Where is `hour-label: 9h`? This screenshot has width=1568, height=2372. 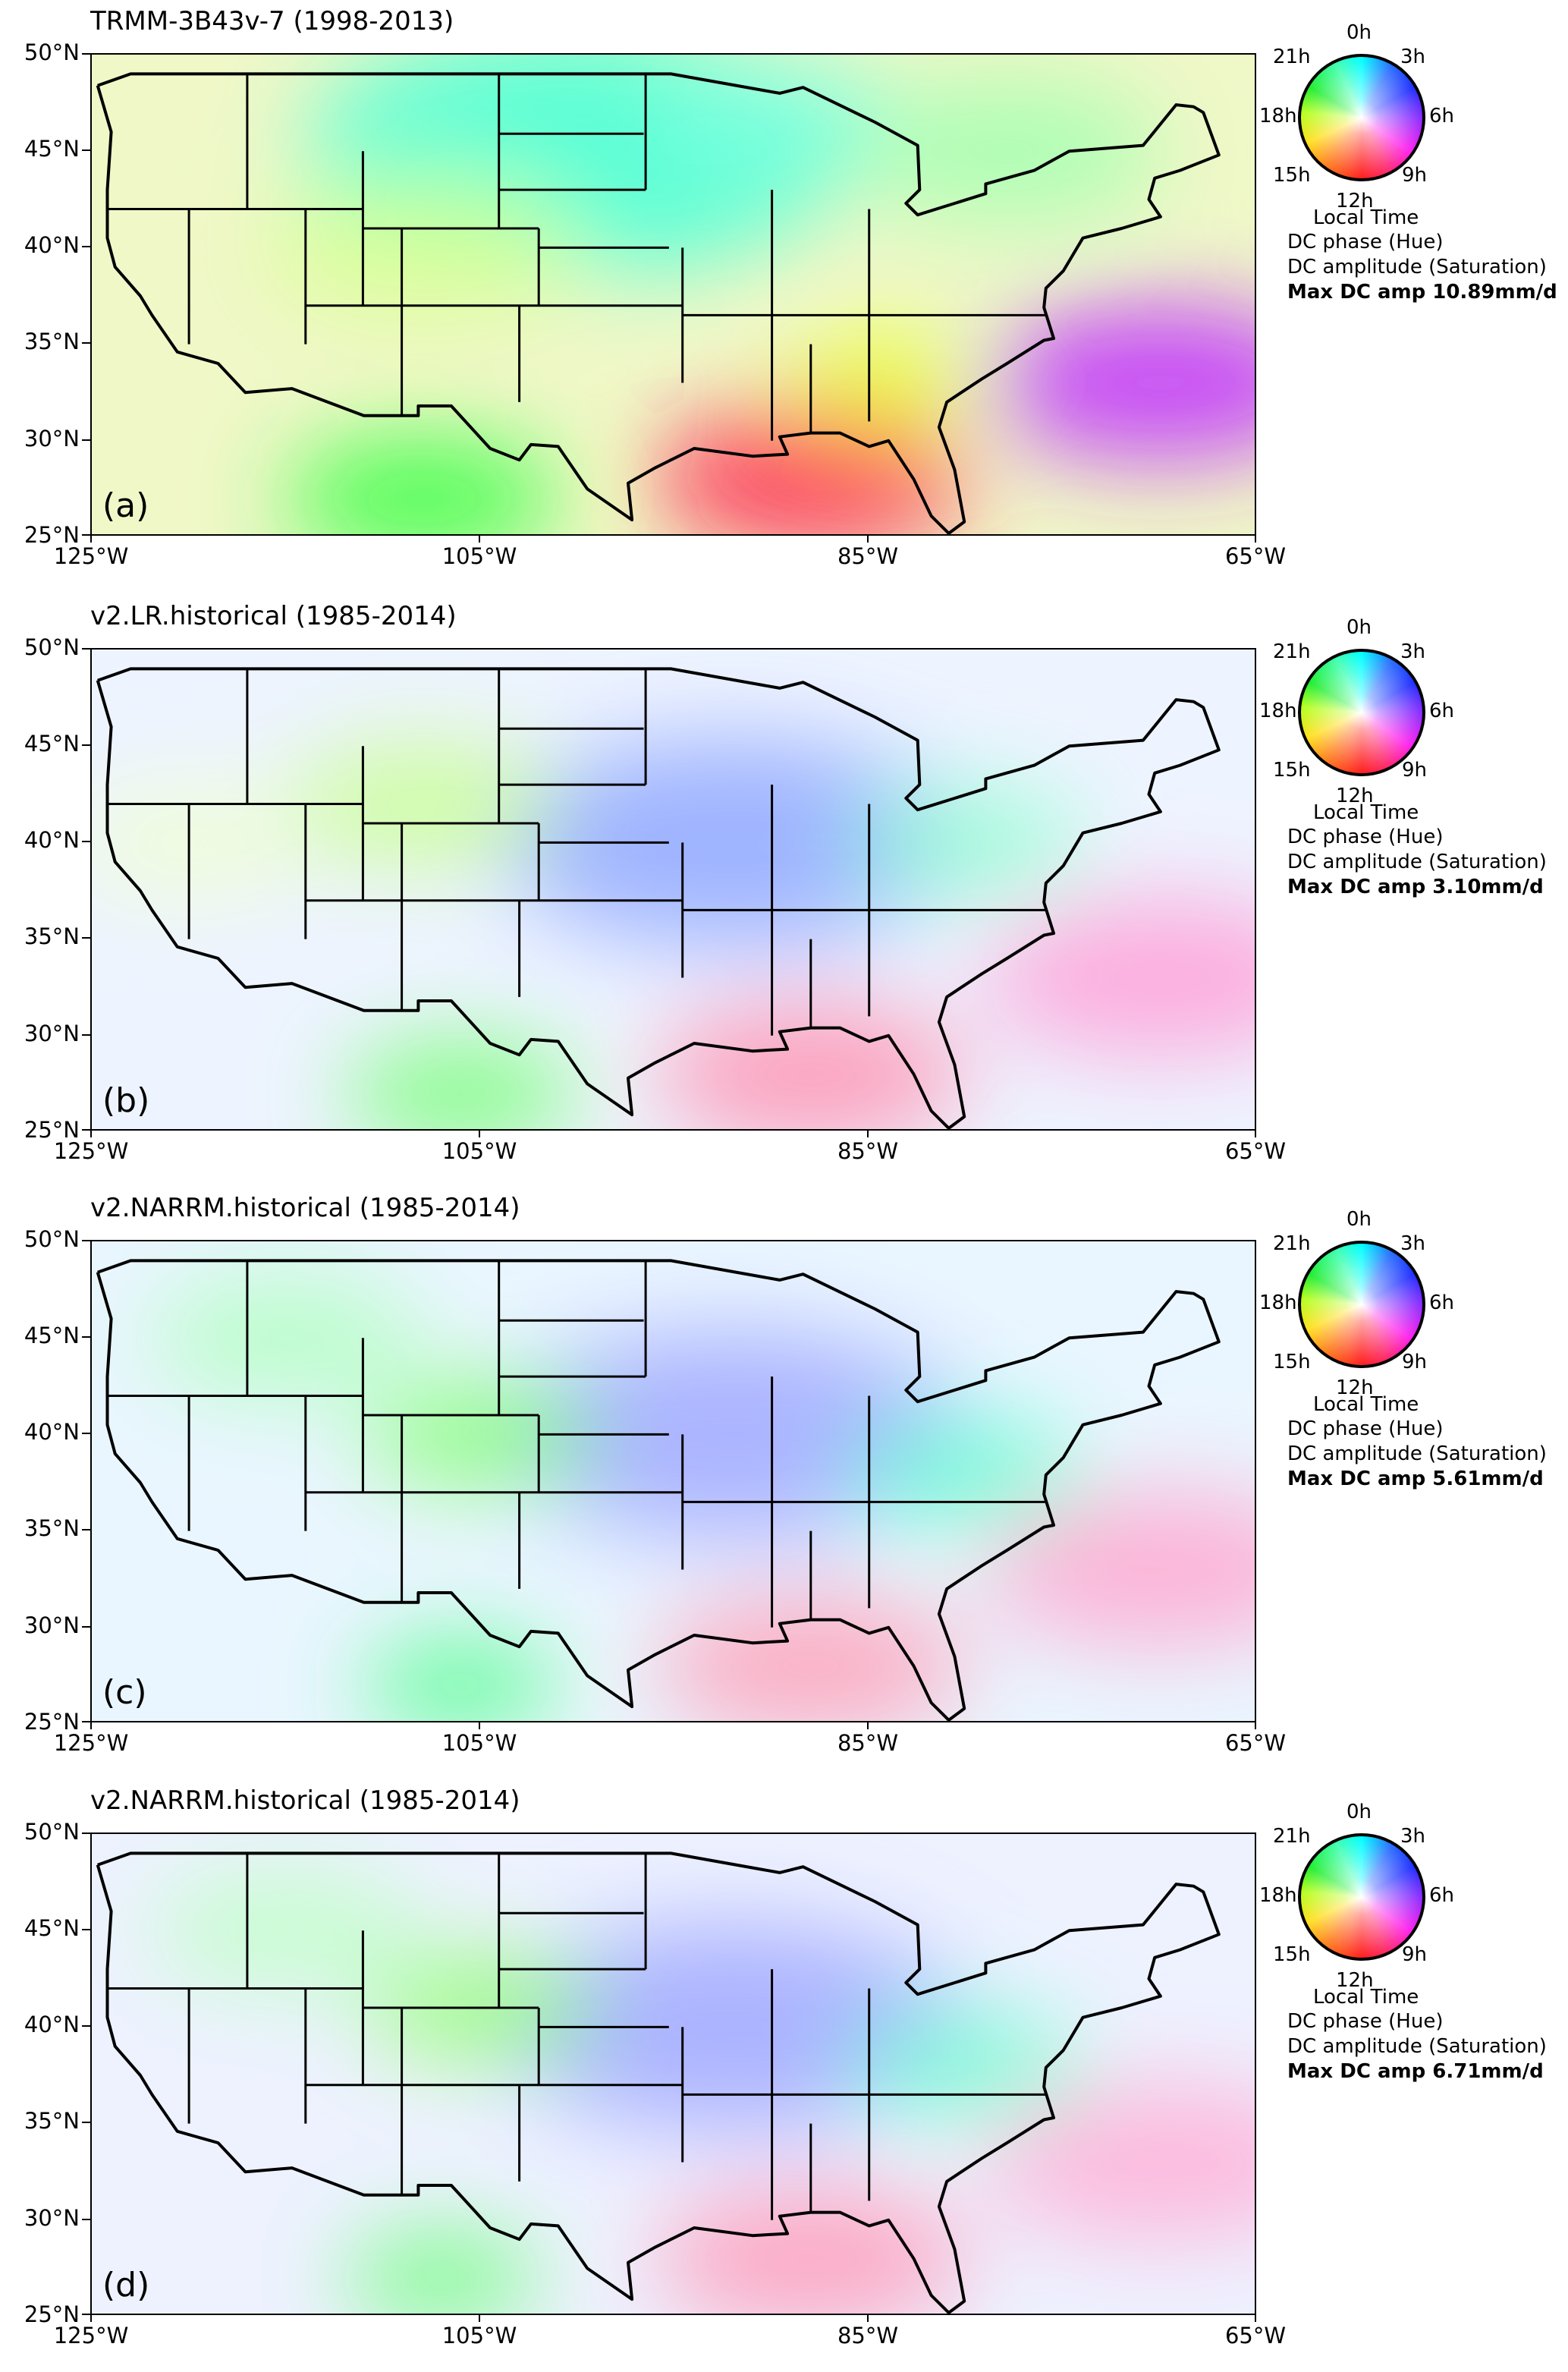
hour-label: 9h is located at coordinates (1415, 1955).